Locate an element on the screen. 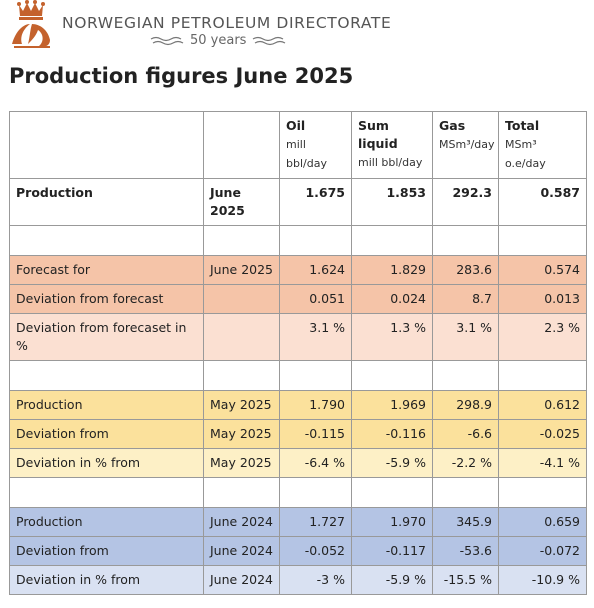  cell-total: 0.574 is located at coordinates (542, 270).